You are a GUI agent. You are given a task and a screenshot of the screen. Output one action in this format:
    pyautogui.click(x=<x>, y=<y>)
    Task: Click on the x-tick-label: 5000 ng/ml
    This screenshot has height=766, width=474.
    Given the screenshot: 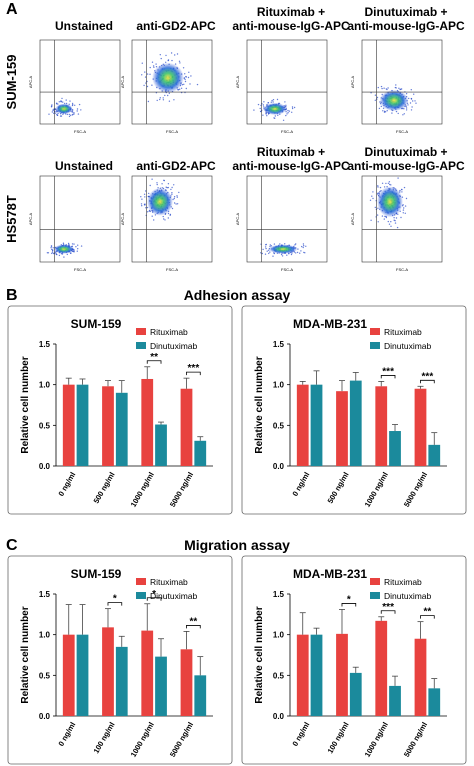 What is the action you would take?
    pyautogui.click(x=415, y=490)
    